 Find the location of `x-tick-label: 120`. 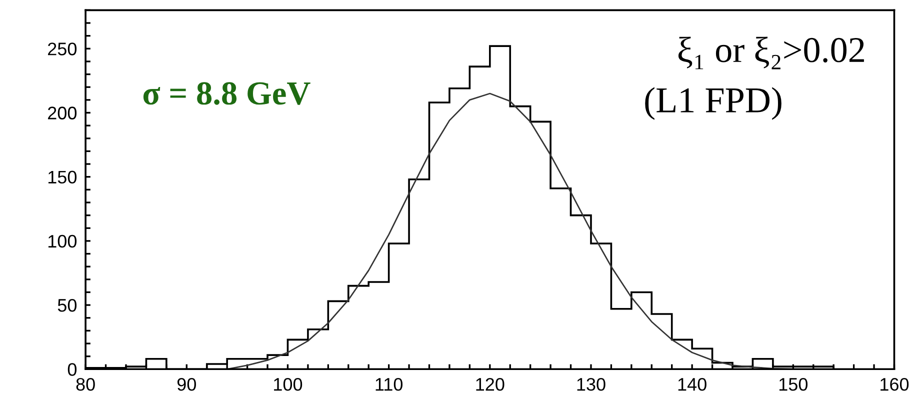

x-tick-label: 120 is located at coordinates (490, 384).